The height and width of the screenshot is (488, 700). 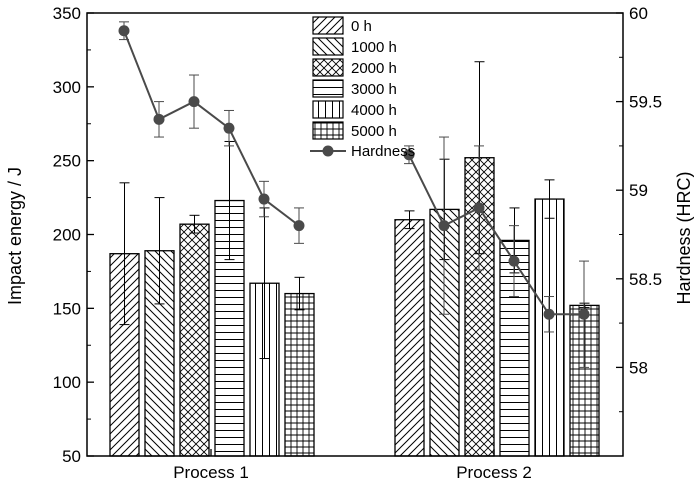 I want to click on y-tick-label: 150, so click(x=67, y=308).